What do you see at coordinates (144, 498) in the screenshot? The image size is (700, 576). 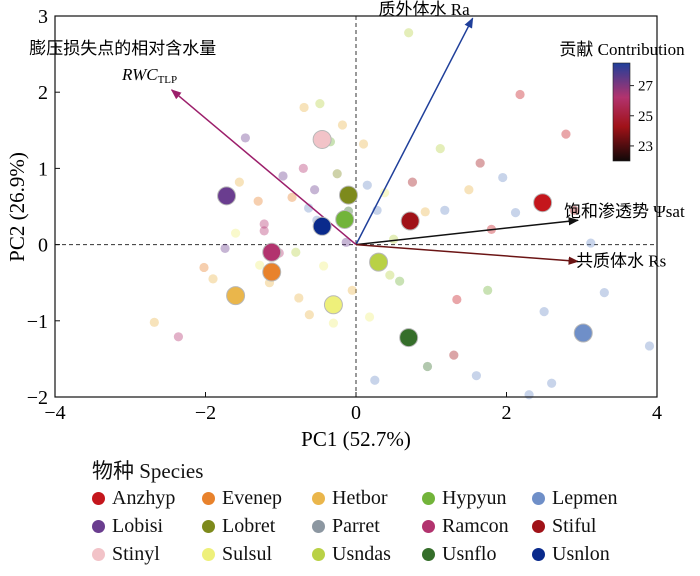 I see `legend-label: Anzhyp` at bounding box center [144, 498].